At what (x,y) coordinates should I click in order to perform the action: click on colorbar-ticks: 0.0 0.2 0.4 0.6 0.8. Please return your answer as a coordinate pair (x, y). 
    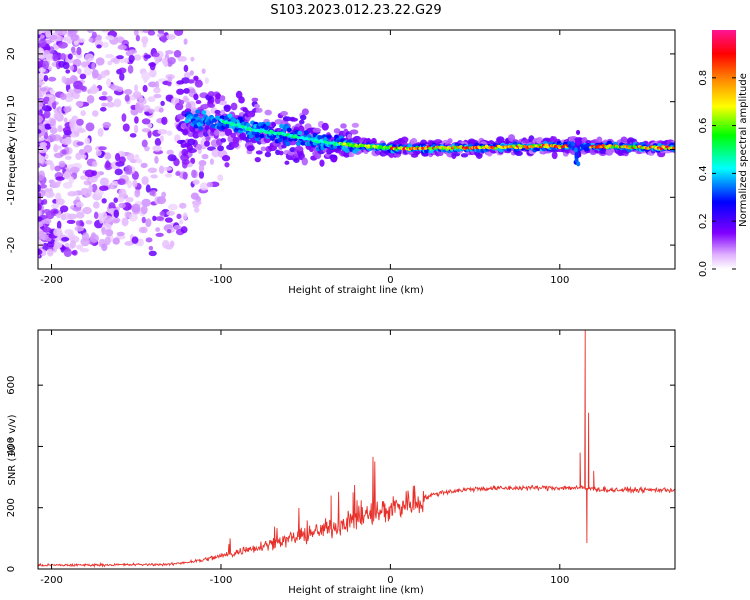
    Looking at the image, I should click on (717, 173).